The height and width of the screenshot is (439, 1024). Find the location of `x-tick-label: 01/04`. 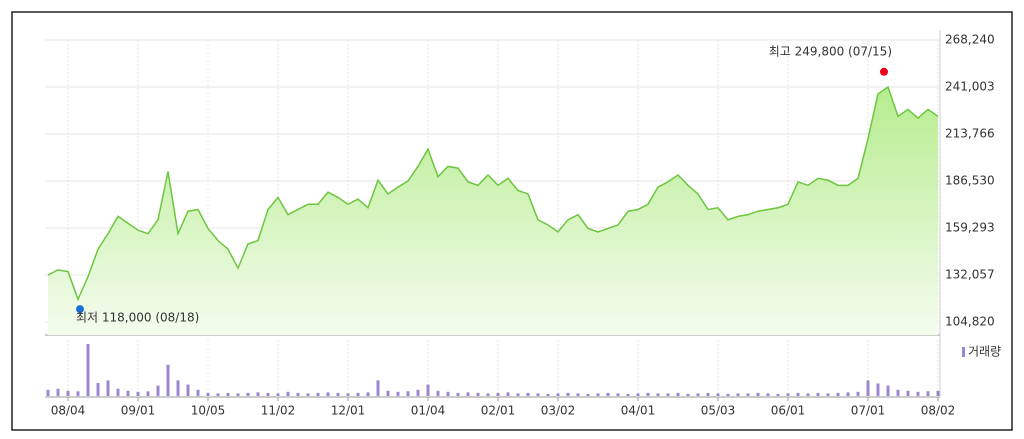

x-tick-label: 01/04 is located at coordinates (428, 411).